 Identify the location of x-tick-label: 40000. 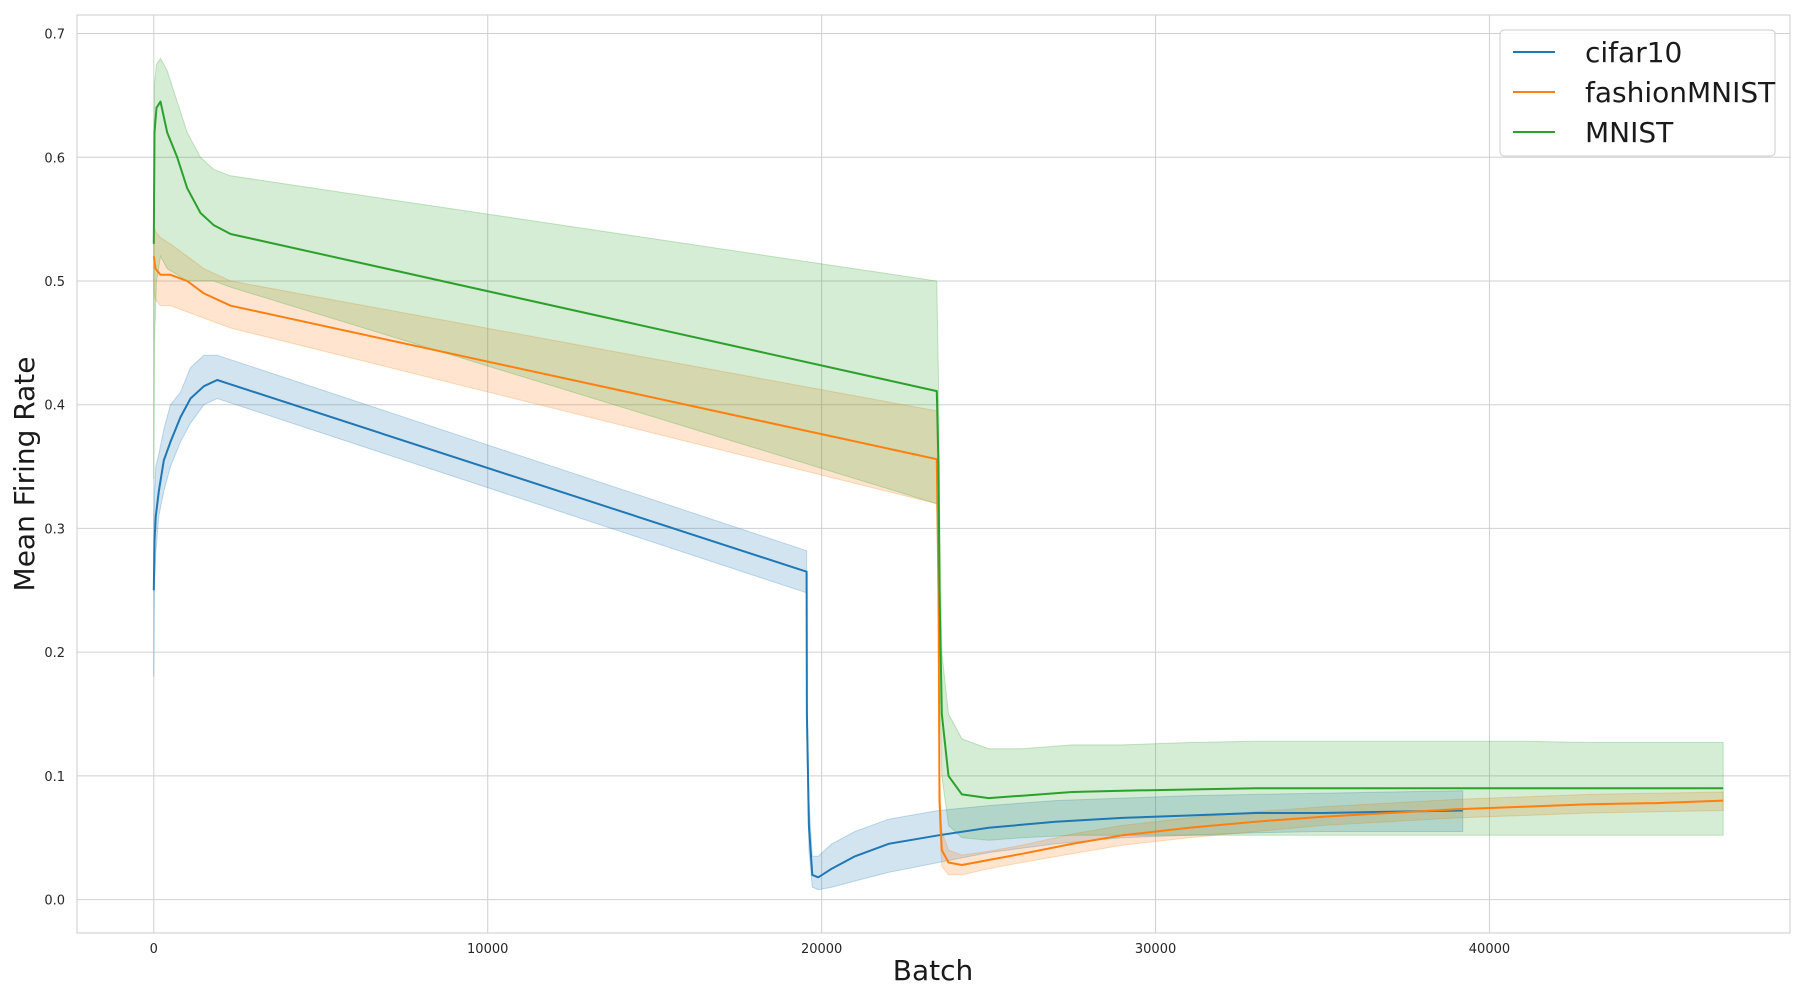
(1489, 949).